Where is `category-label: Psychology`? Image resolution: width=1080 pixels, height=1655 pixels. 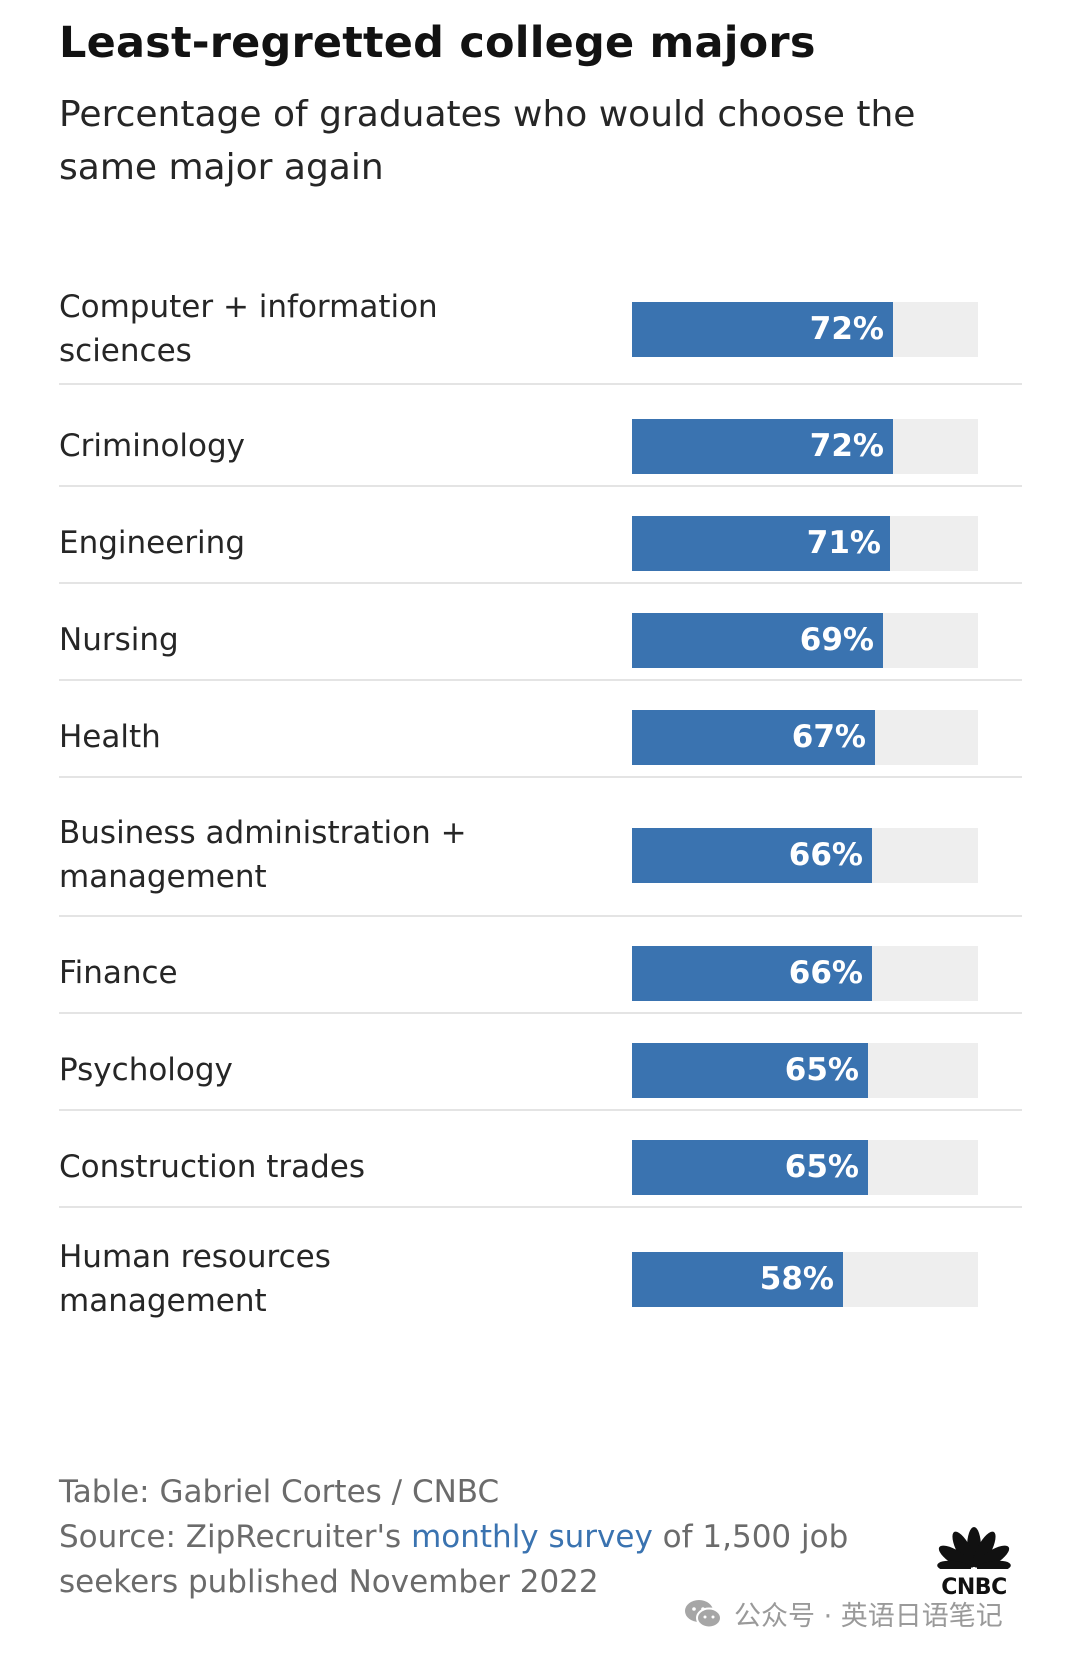
category-label: Psychology is located at coordinates (146, 1070).